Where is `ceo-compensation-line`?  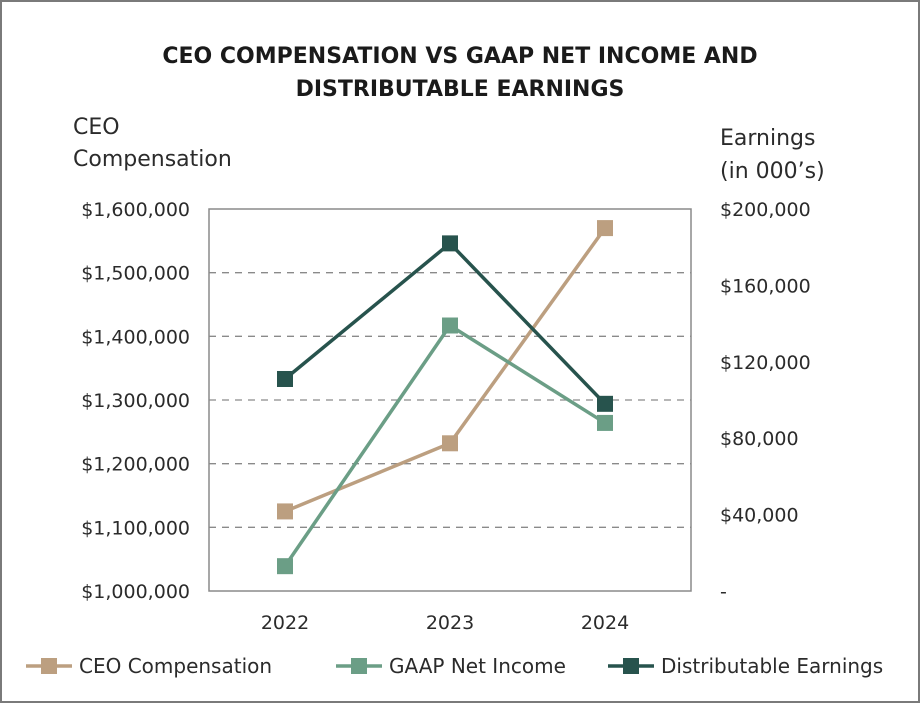 ceo-compensation-line is located at coordinates (445, 370).